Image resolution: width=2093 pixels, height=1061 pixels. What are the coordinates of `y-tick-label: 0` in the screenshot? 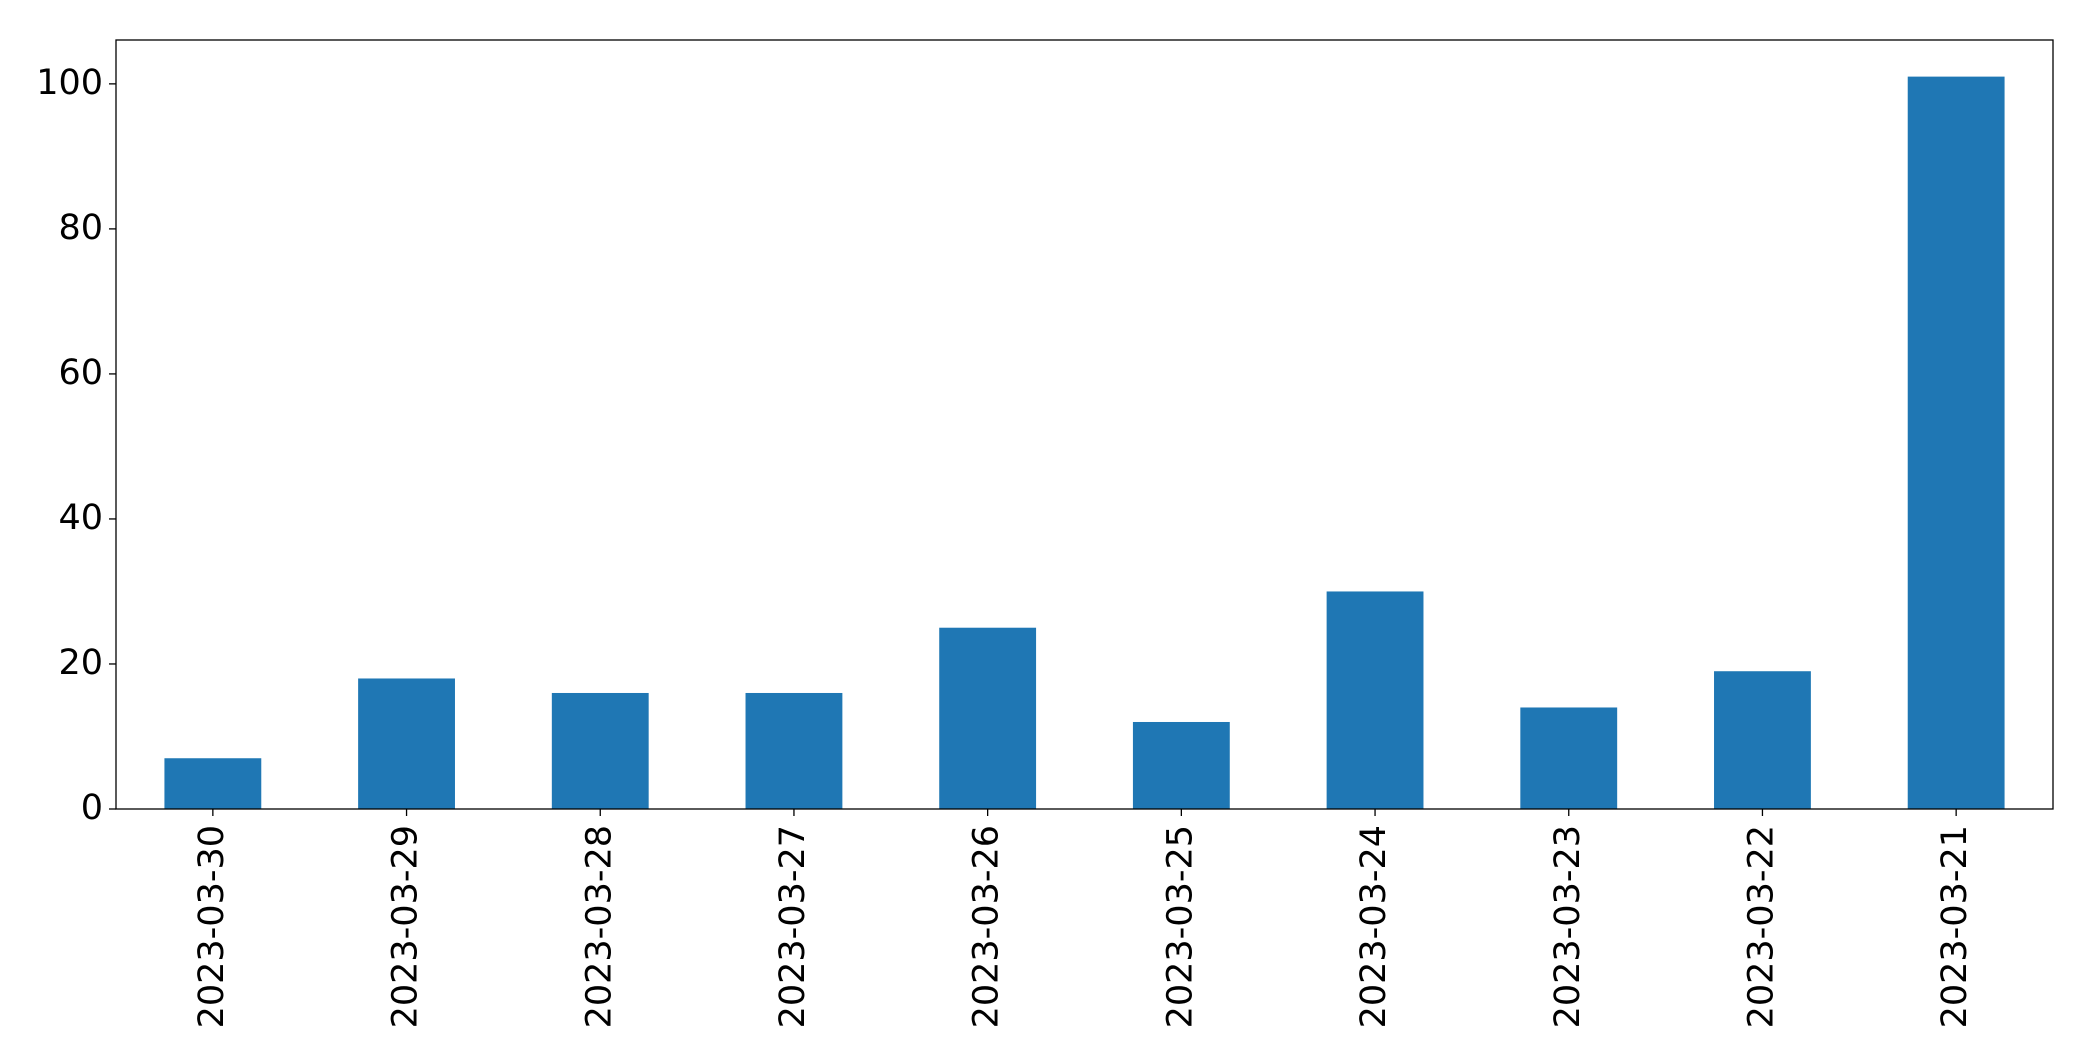 It's located at (92, 808).